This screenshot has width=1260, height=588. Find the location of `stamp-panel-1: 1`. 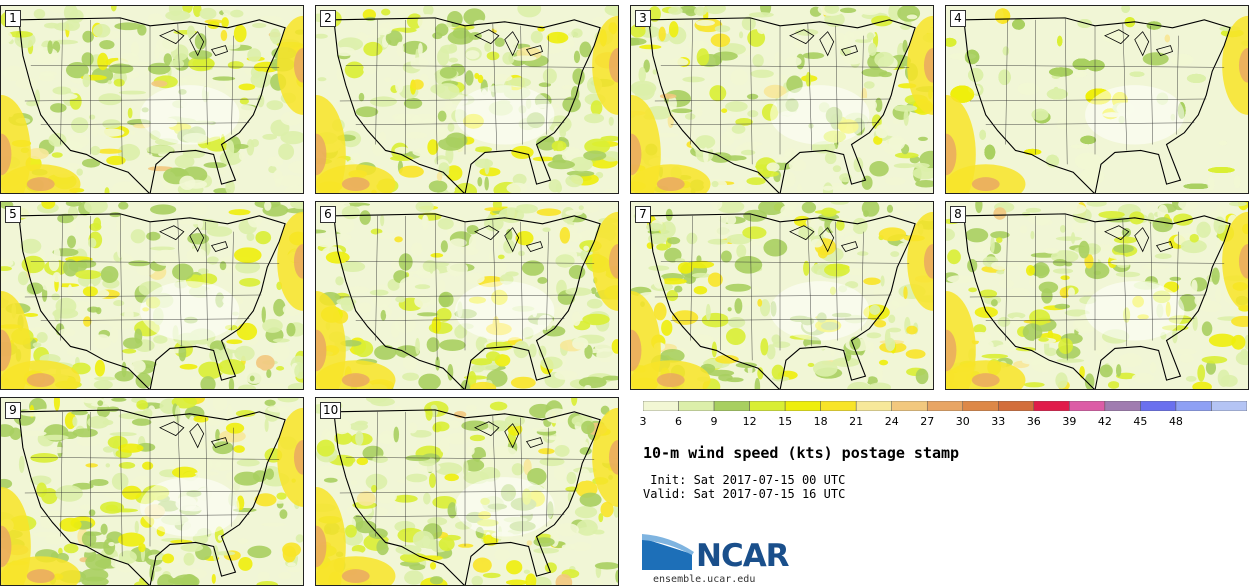

stamp-panel-1: 1 is located at coordinates (152, 99).